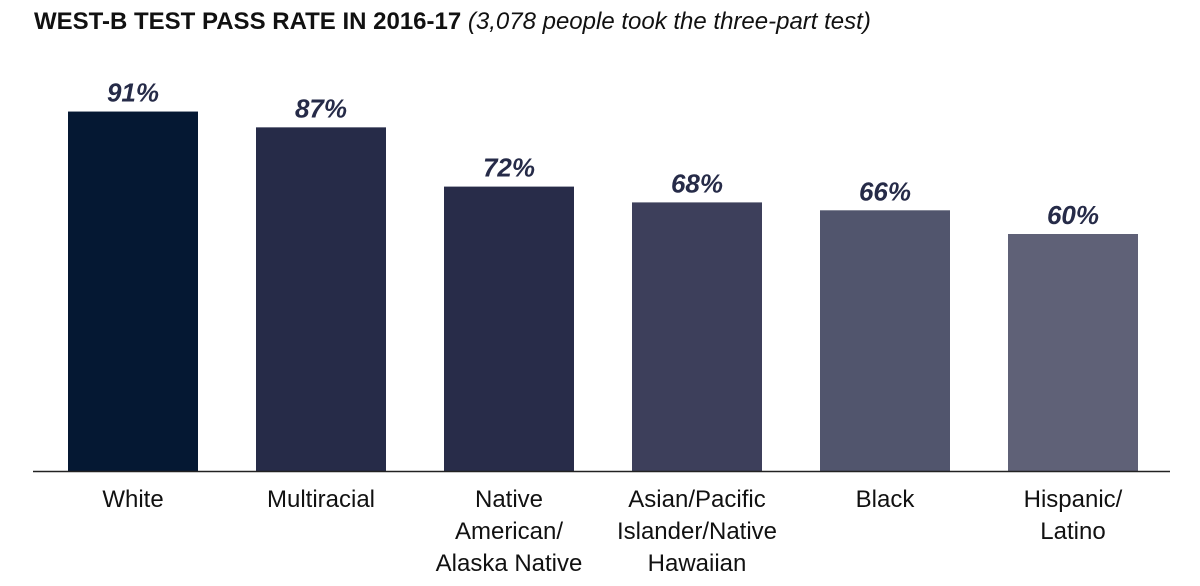  I want to click on bar-native-american-alaska-native, so click(509, 328).